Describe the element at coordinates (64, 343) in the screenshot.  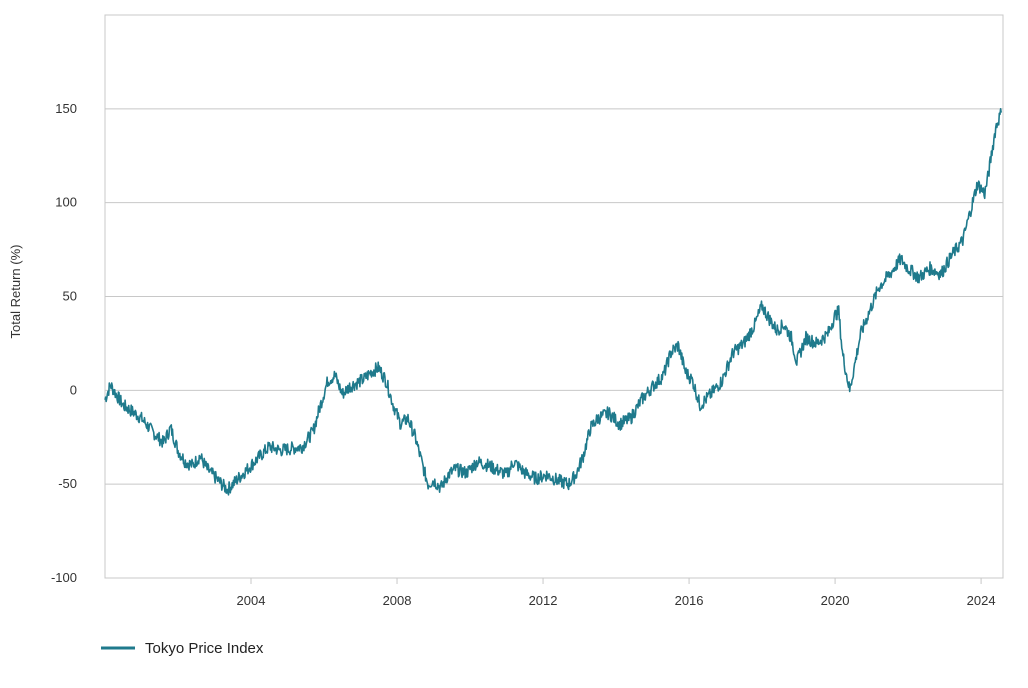
I see `y-axis-ticks: -100 -50 0 50 100 150` at that location.